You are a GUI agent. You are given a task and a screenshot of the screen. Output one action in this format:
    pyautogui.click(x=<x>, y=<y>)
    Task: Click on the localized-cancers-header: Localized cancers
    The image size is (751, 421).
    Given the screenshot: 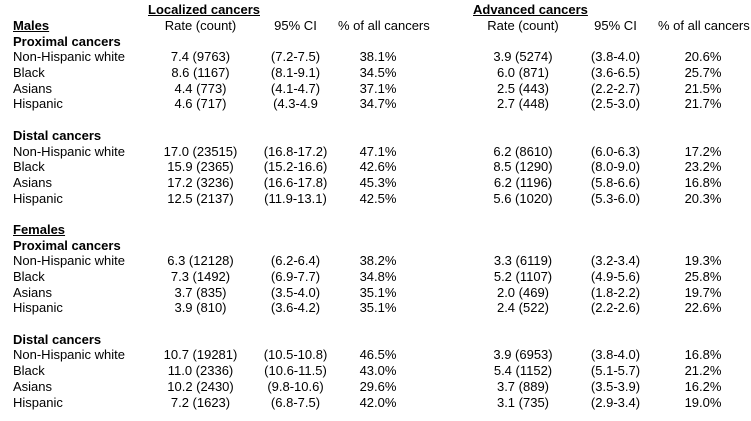 What is the action you would take?
    pyautogui.click(x=204, y=10)
    